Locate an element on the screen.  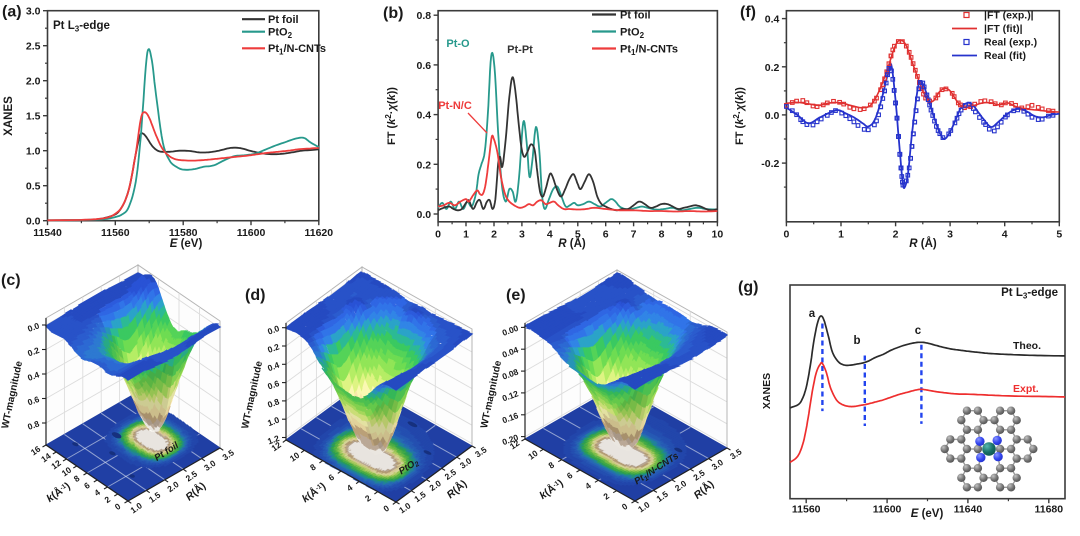
svg-text: |FT (fit)| is located at coordinates (1003, 29).